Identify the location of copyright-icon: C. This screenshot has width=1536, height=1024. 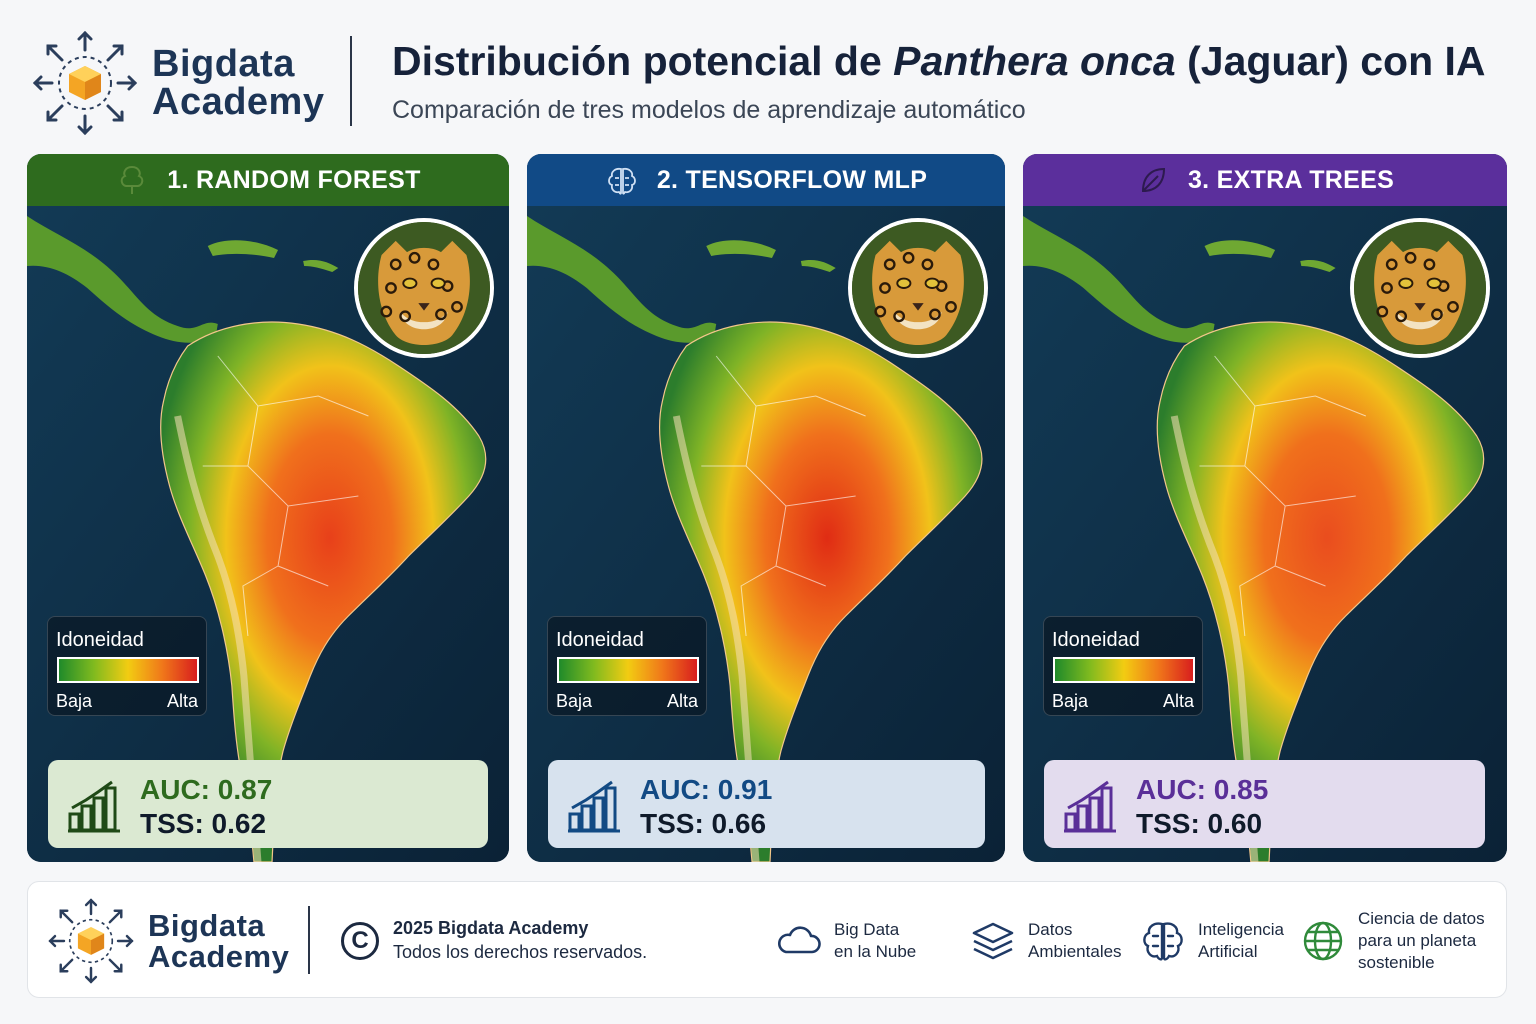
(360, 941).